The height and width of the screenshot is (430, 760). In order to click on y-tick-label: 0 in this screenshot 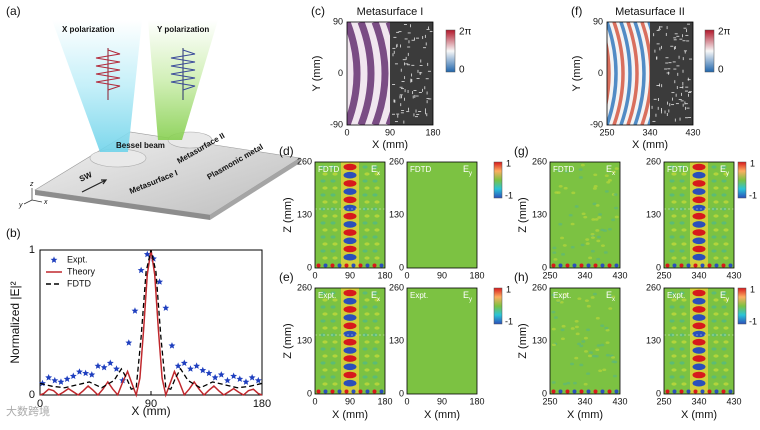, I will do `click(32, 395)`.